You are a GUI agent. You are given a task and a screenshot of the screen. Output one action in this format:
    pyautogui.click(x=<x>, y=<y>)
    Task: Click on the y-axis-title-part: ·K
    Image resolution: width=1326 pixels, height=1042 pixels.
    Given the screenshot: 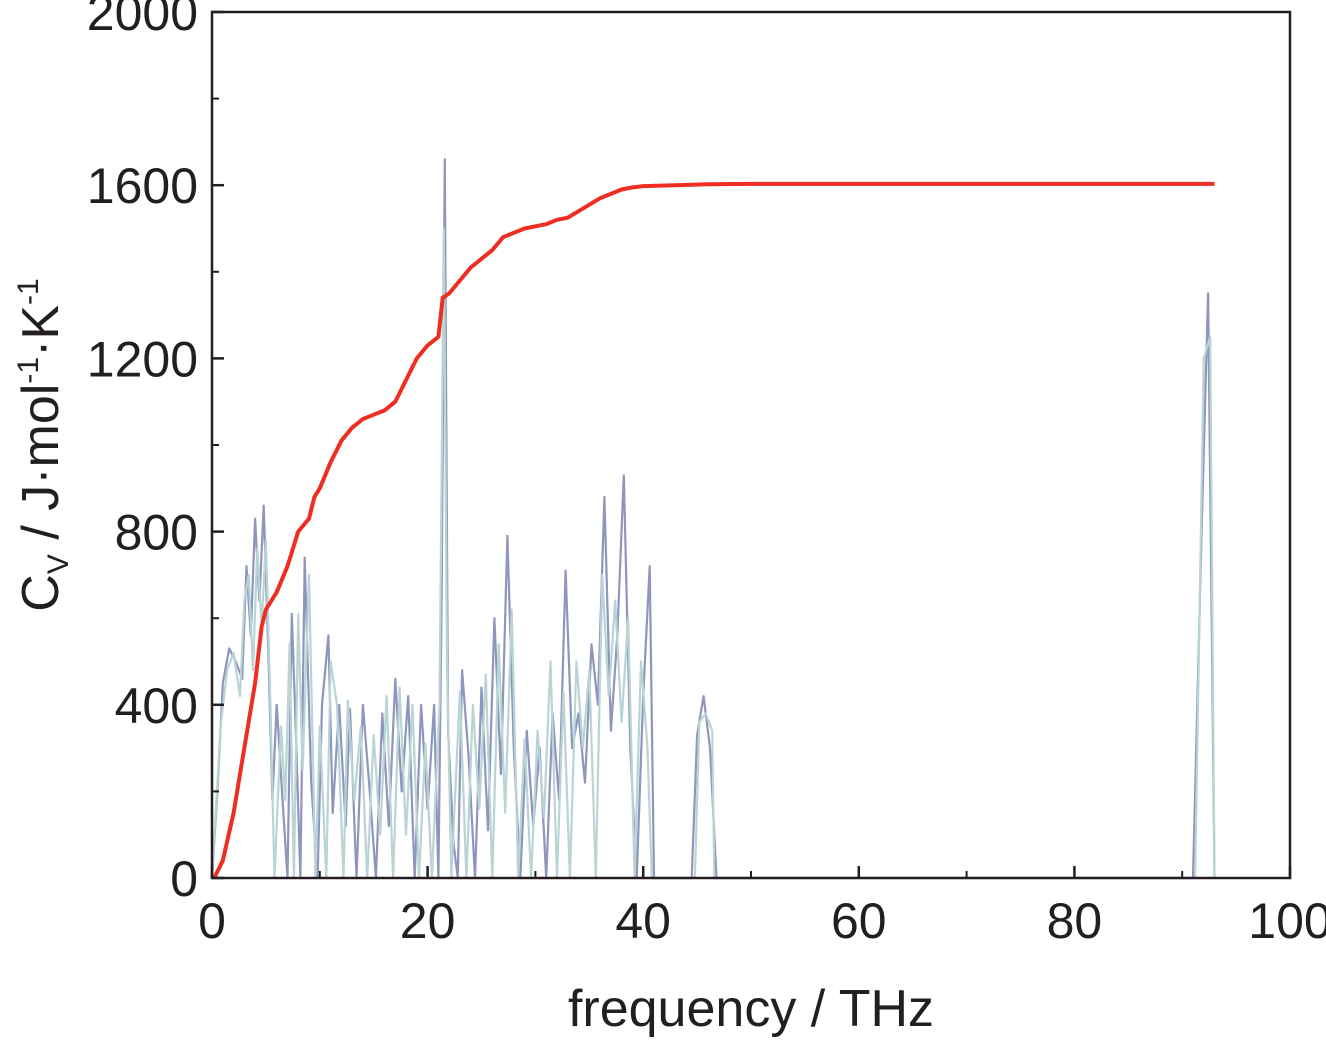 What is the action you would take?
    pyautogui.click(x=41, y=331)
    